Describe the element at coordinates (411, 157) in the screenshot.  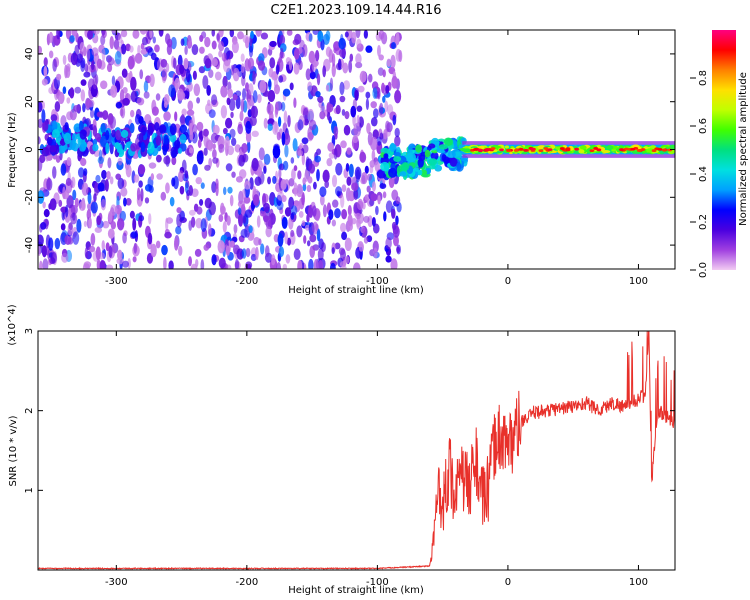
I see `transition-cell` at that location.